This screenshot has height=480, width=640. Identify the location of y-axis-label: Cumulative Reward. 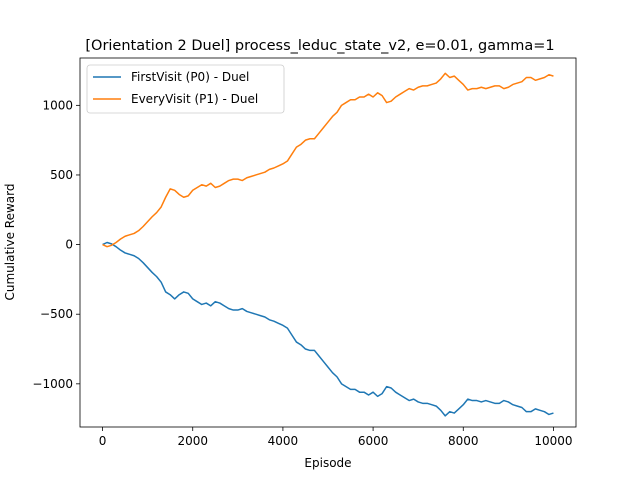
(10, 242).